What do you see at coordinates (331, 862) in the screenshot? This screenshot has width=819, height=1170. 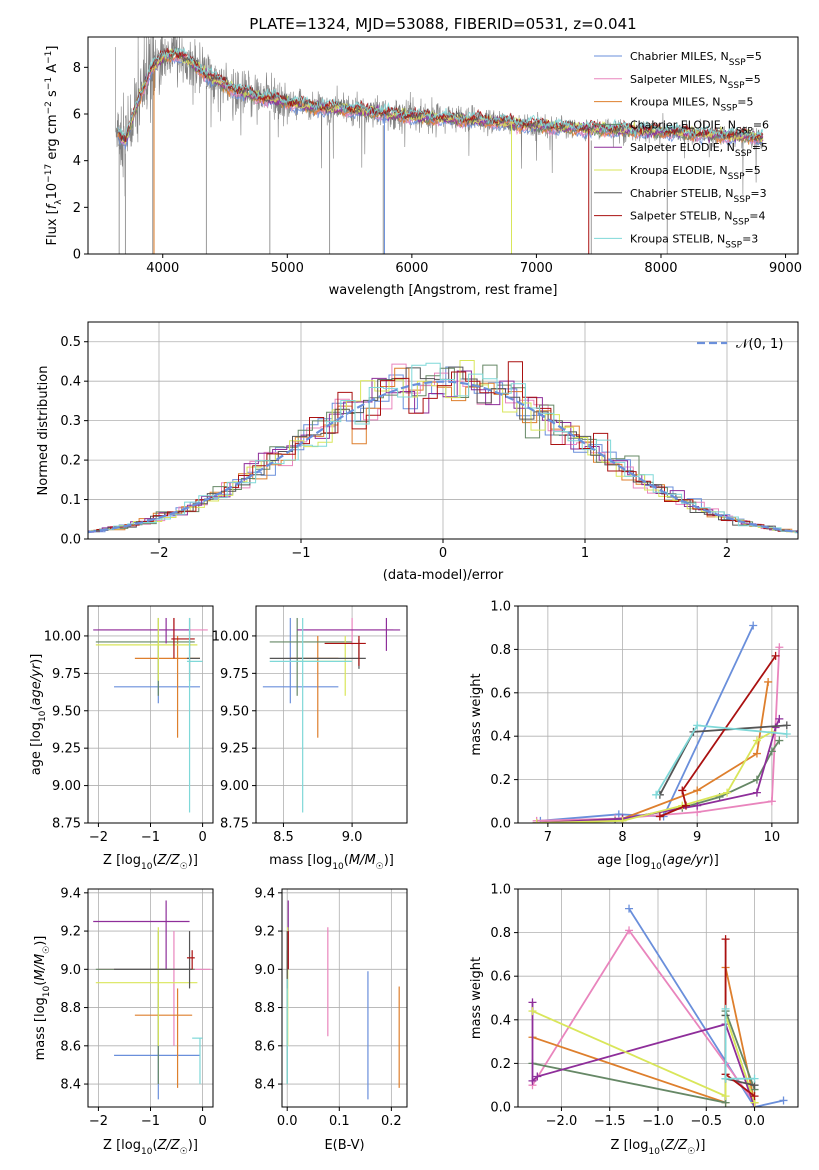 I see `x-axis-label: mass [log10(M/M☉)]` at bounding box center [331, 862].